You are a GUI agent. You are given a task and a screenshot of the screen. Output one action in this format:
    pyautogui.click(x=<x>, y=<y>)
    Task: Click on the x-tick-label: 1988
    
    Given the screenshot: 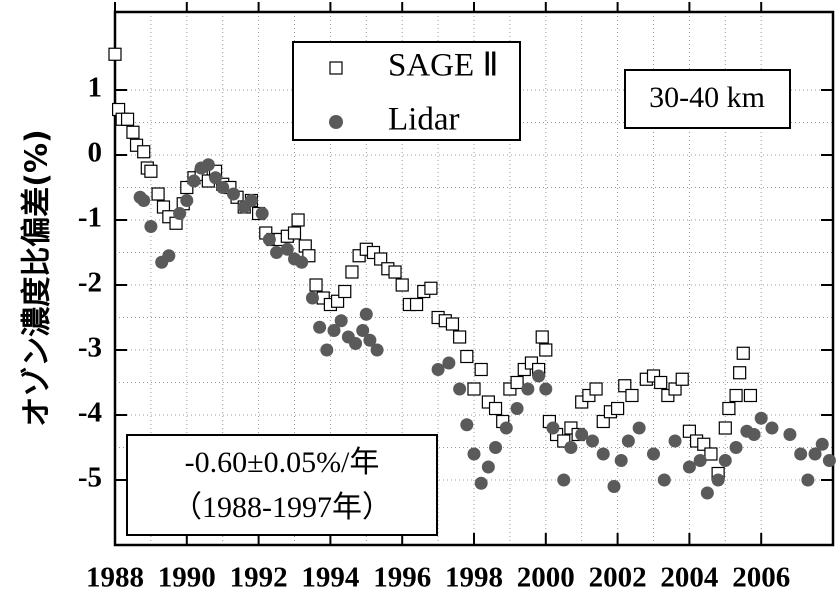 What is the action you would take?
    pyautogui.click(x=115, y=578)
    